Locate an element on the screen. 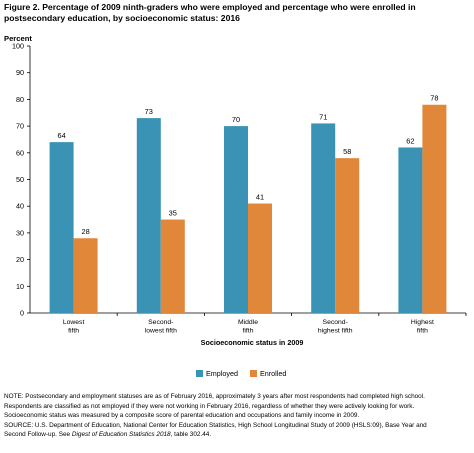  data-label: 64 is located at coordinates (61, 135).